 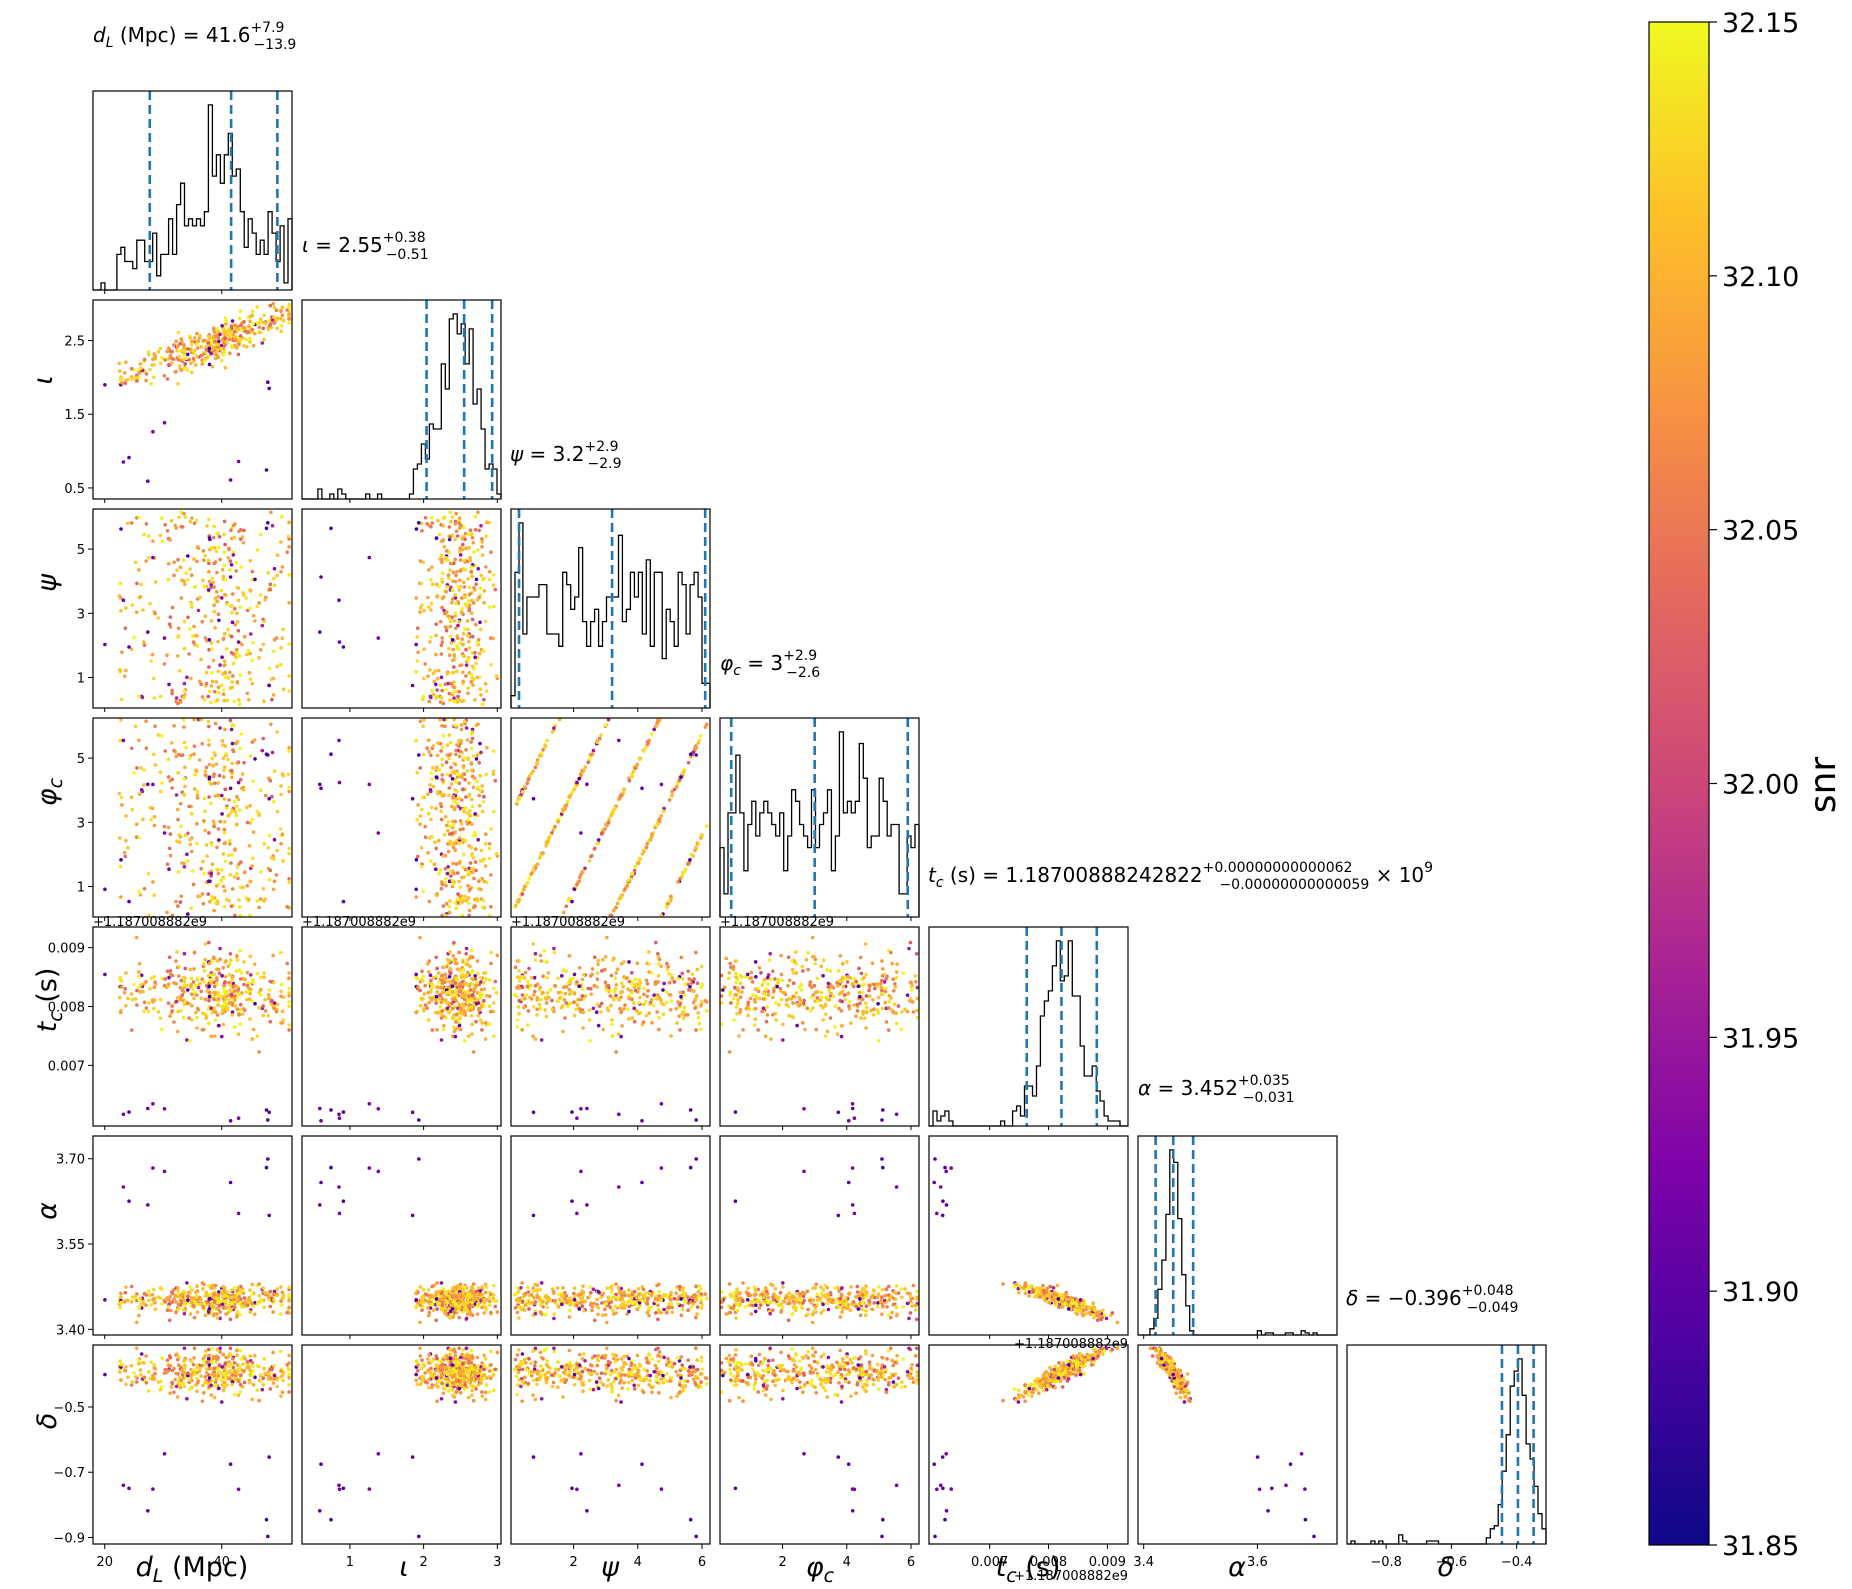 I want to click on ytick-label-alpha: 3.70, so click(x=70, y=1160).